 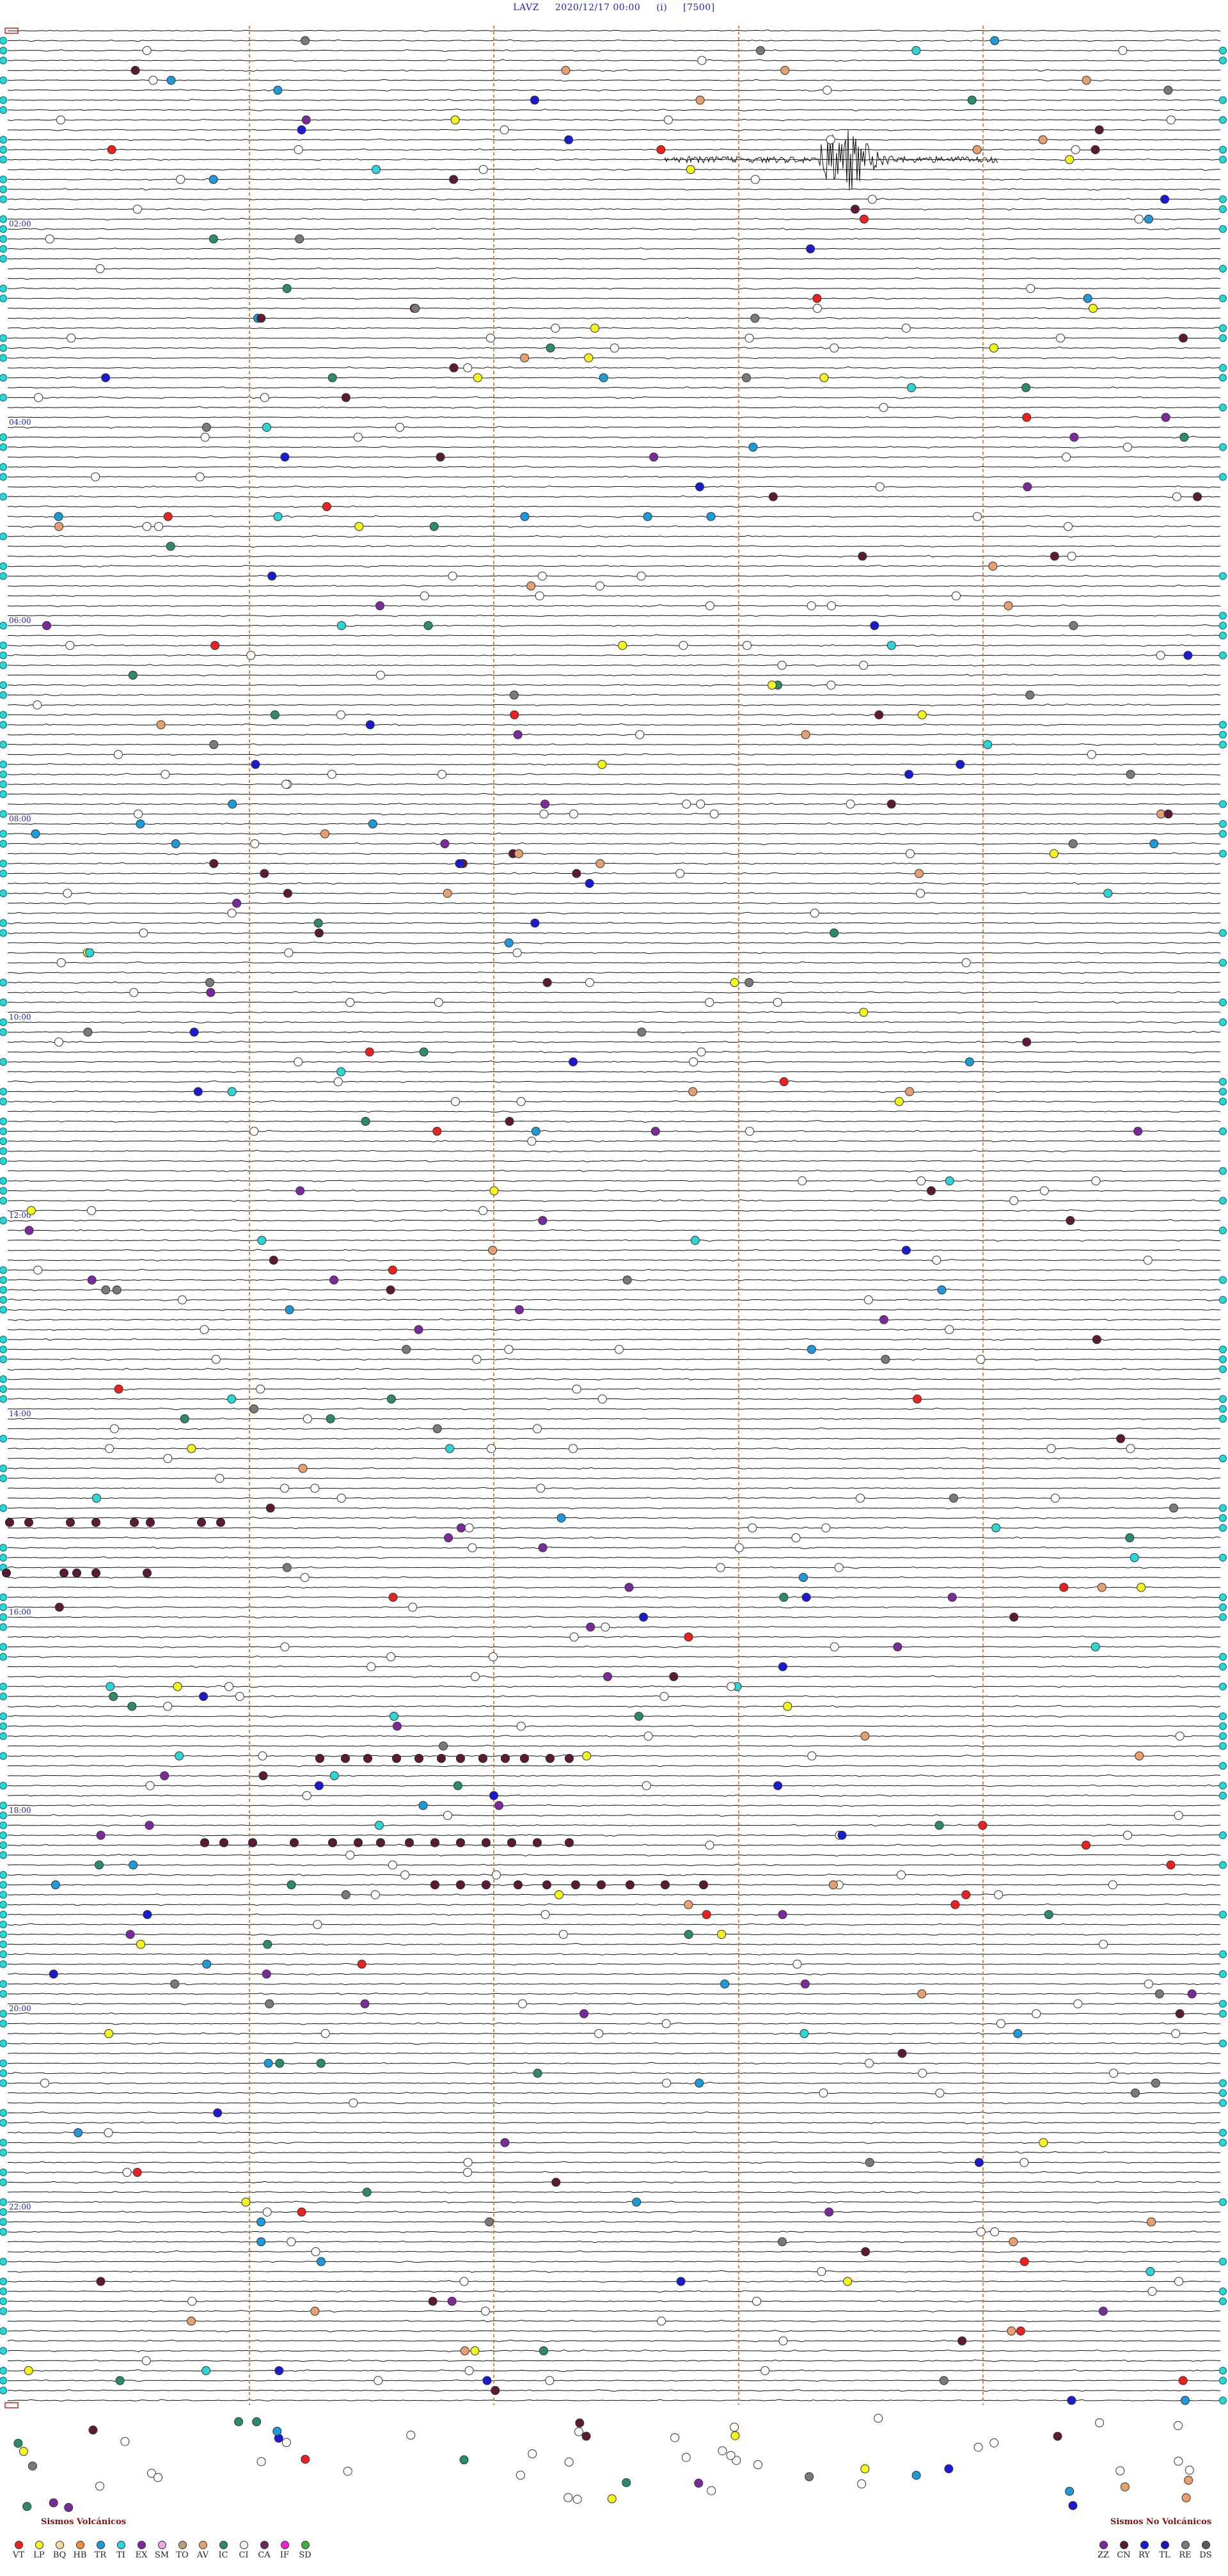 I want to click on end-marker-icon, so click(x=11, y=2405).